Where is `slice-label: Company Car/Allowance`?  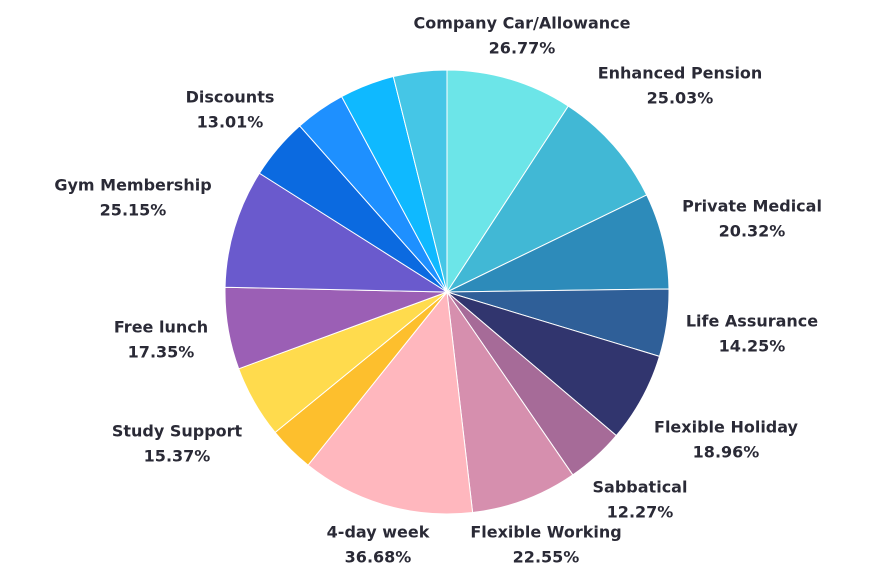
slice-label: Company Car/Allowance is located at coordinates (522, 23).